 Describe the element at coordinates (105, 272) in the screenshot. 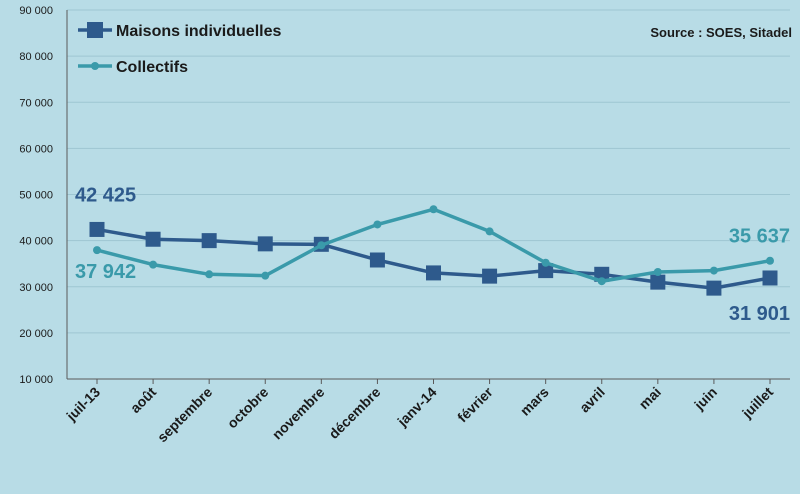

I see `value-annotation: 37 942` at that location.